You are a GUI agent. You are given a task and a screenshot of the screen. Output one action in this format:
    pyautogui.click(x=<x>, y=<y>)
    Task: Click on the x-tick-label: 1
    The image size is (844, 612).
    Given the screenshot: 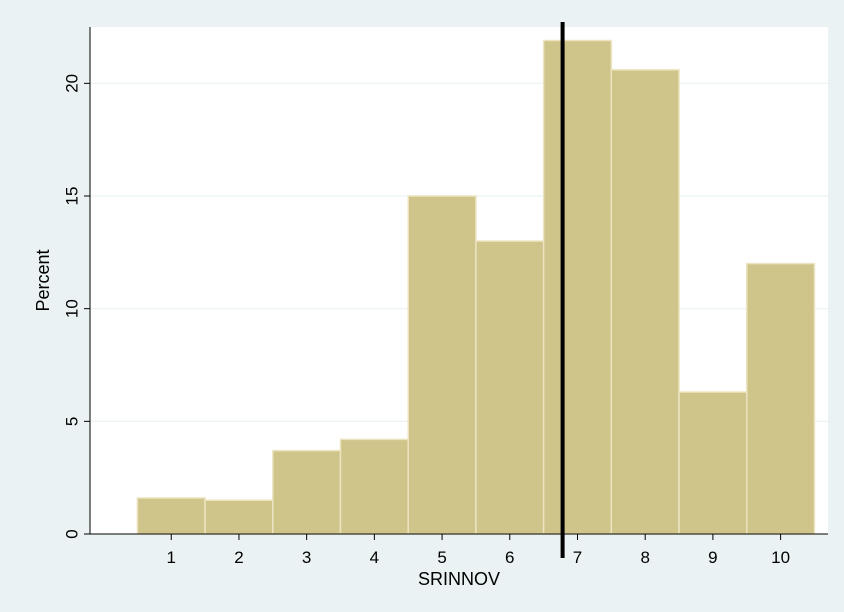 What is the action you would take?
    pyautogui.click(x=171, y=557)
    